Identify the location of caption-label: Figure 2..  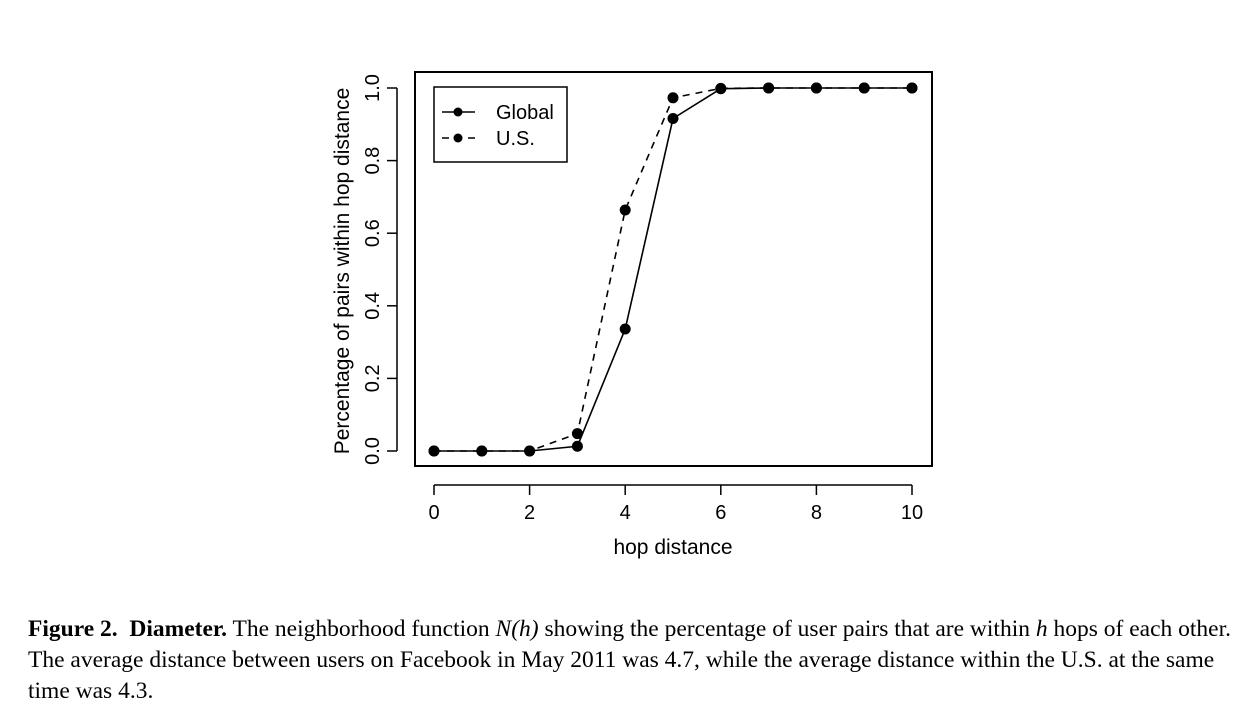
(73, 629).